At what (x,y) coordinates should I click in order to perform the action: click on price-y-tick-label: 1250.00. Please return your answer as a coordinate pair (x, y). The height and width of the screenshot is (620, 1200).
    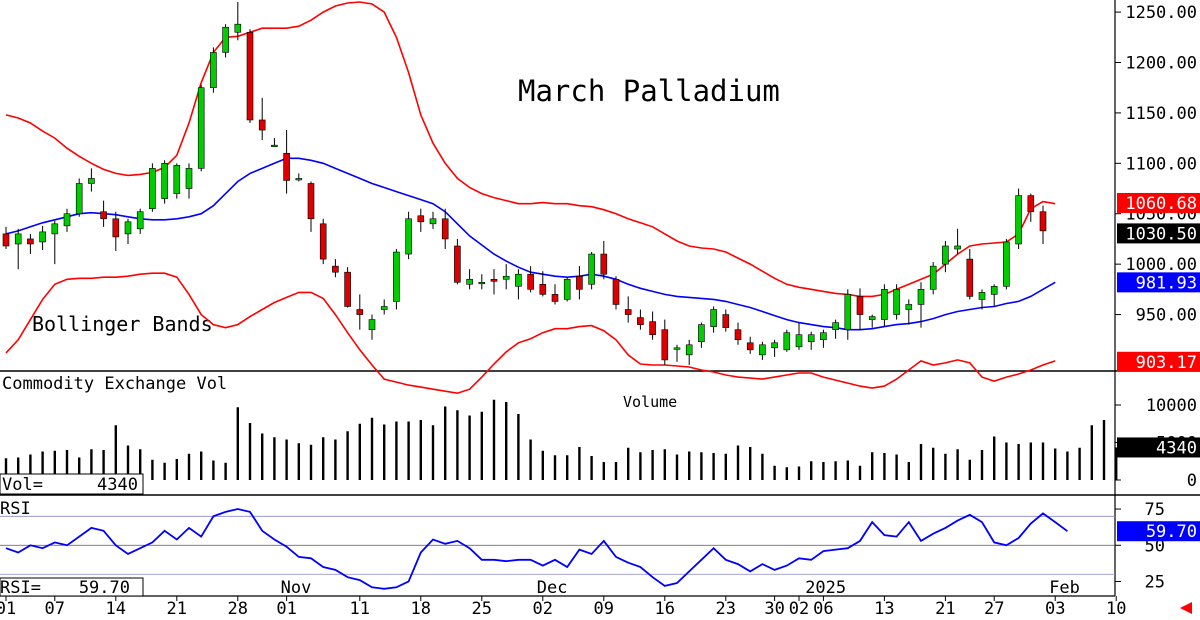
    Looking at the image, I should click on (1161, 13).